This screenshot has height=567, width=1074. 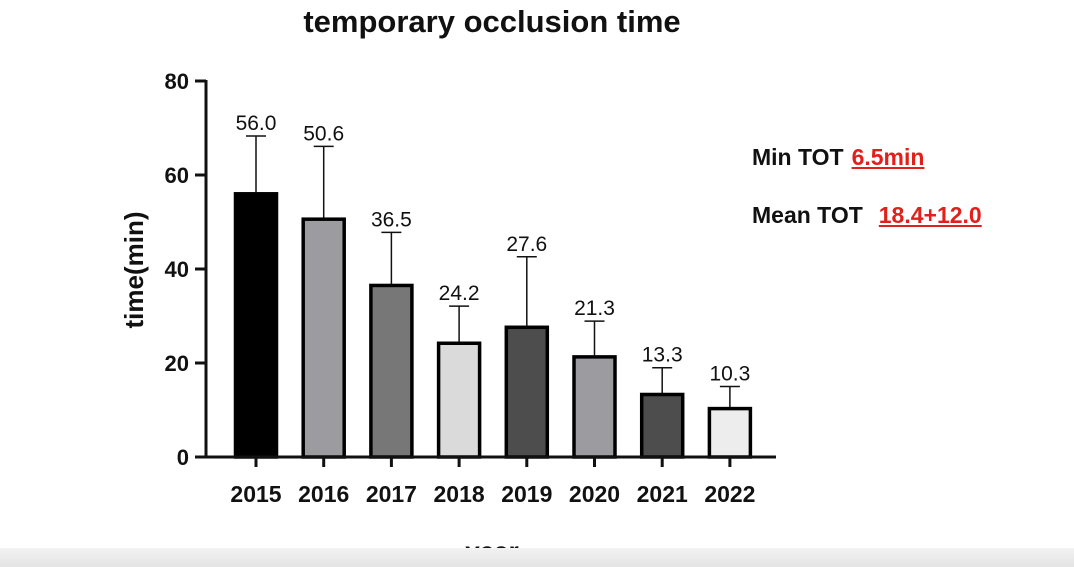 I want to click on min-tot-value: 6.5min, so click(x=888, y=157).